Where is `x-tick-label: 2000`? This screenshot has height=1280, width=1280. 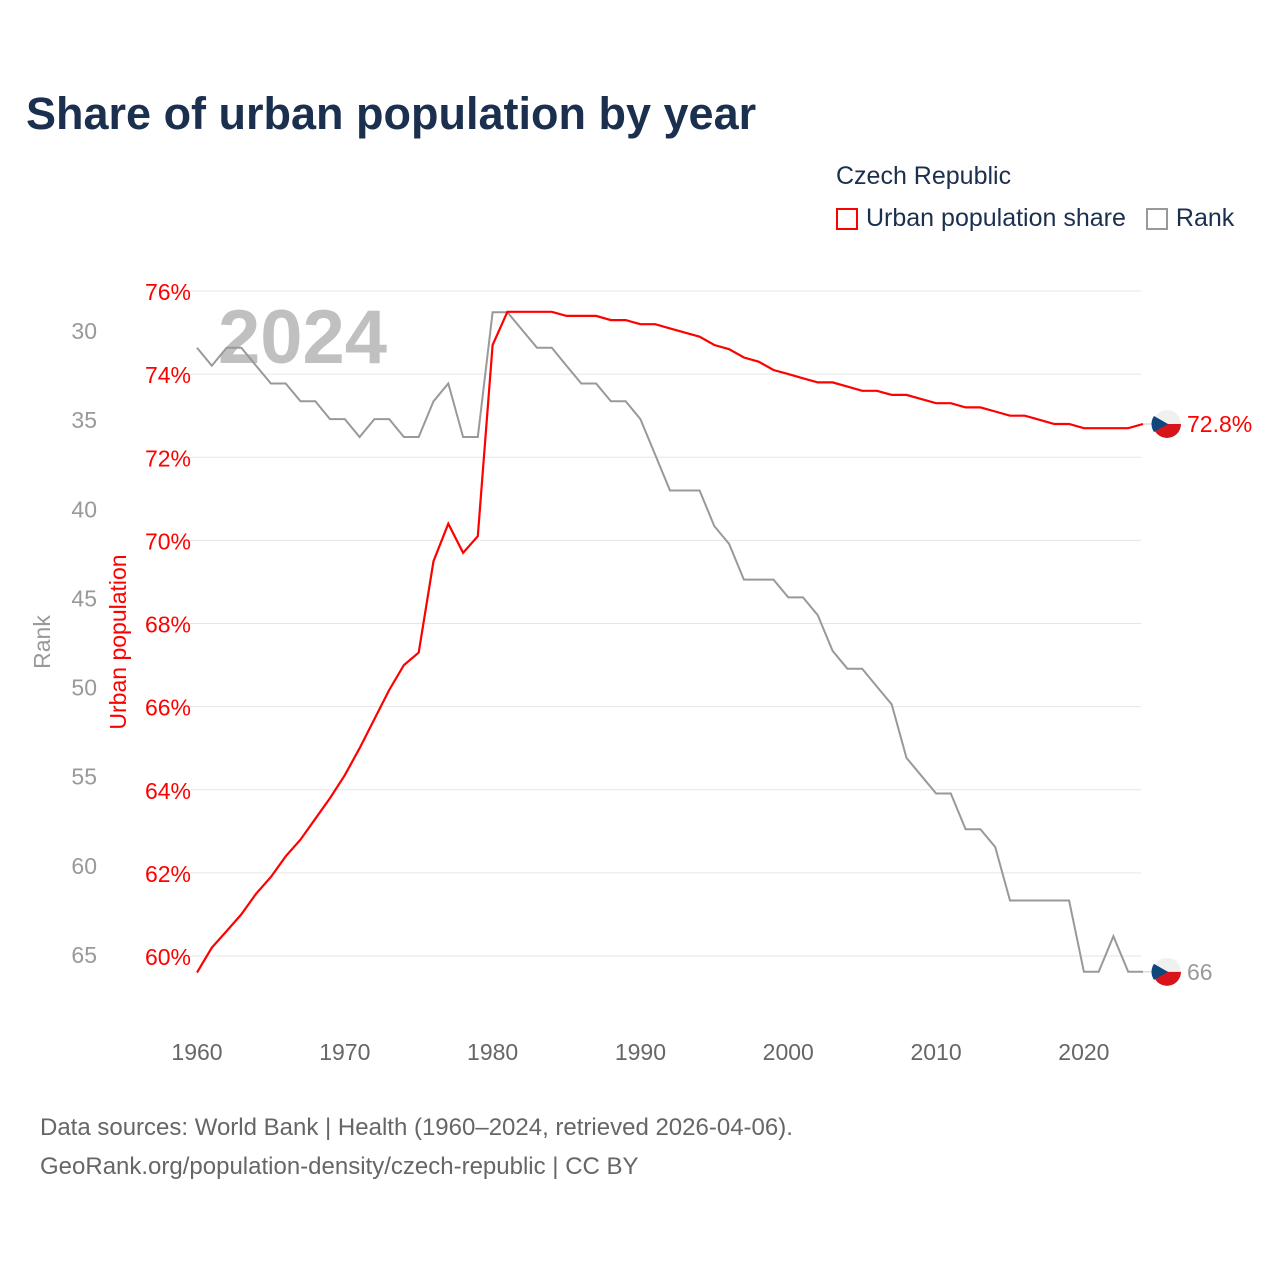
x-tick-label: 2000 is located at coordinates (788, 1052).